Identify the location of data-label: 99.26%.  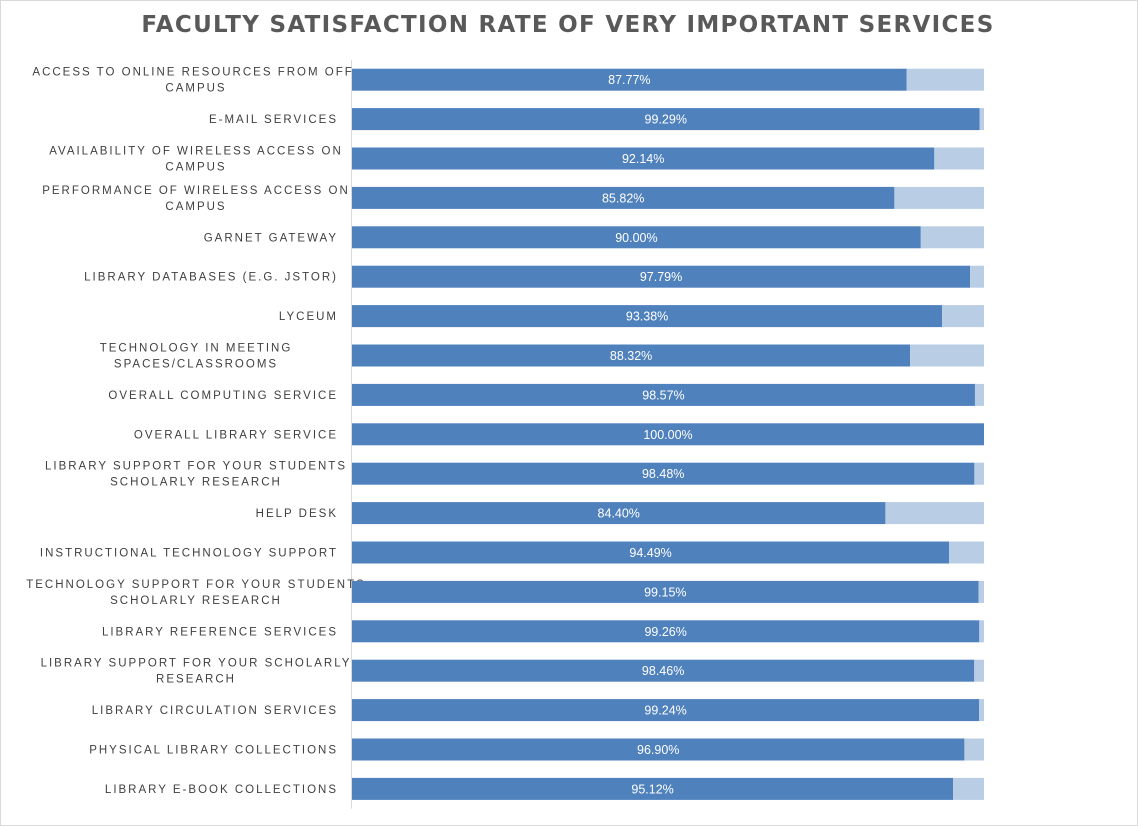
(665, 632).